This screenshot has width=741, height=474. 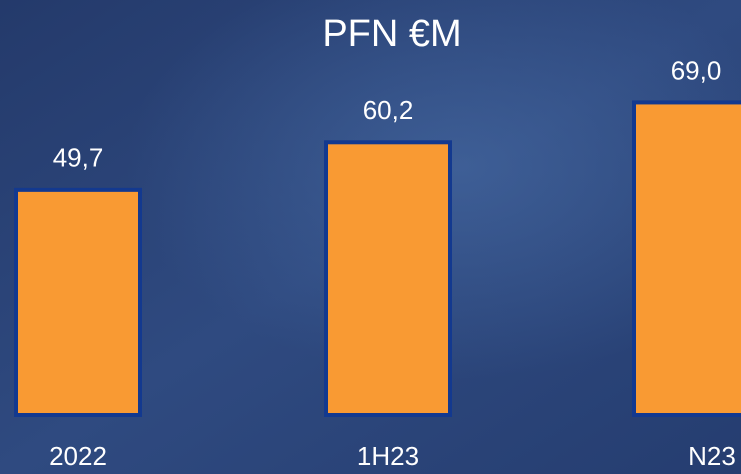 I want to click on x-tick-label: N23, so click(x=712, y=456).